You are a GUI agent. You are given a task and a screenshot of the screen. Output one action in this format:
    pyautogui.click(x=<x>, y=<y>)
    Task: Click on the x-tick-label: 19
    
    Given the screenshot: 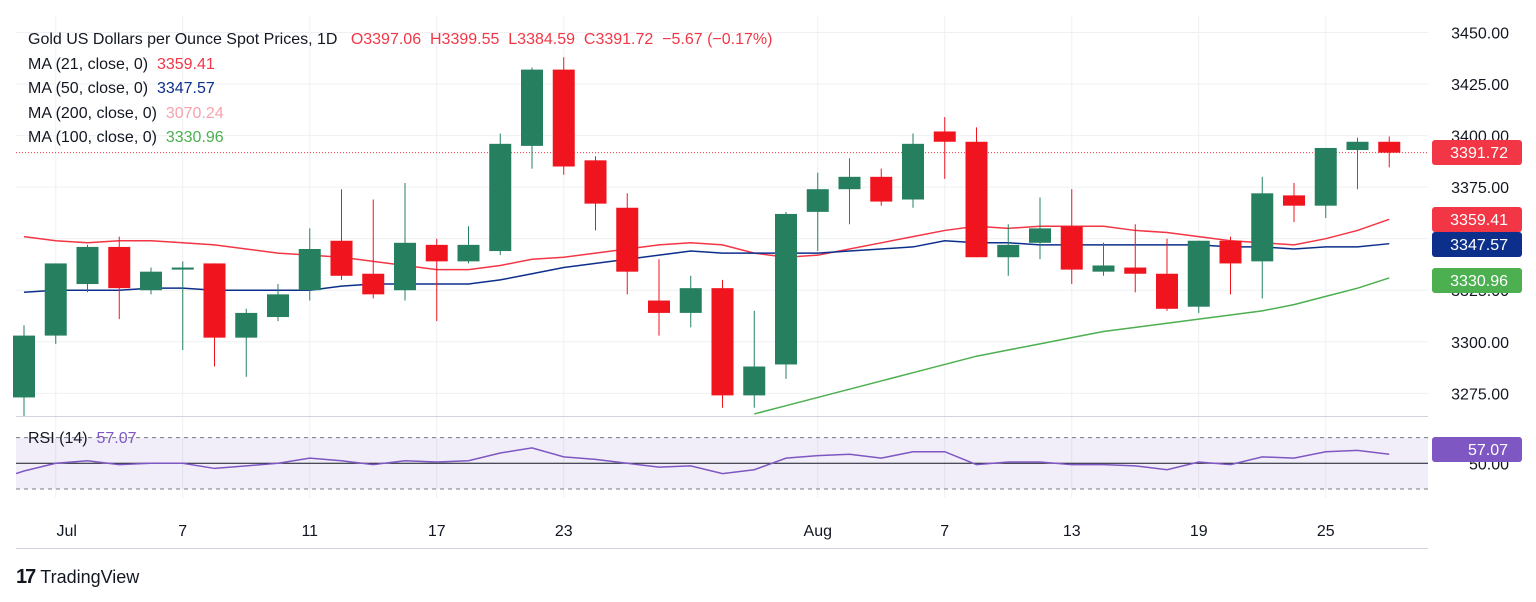 What is the action you would take?
    pyautogui.click(x=1199, y=531)
    